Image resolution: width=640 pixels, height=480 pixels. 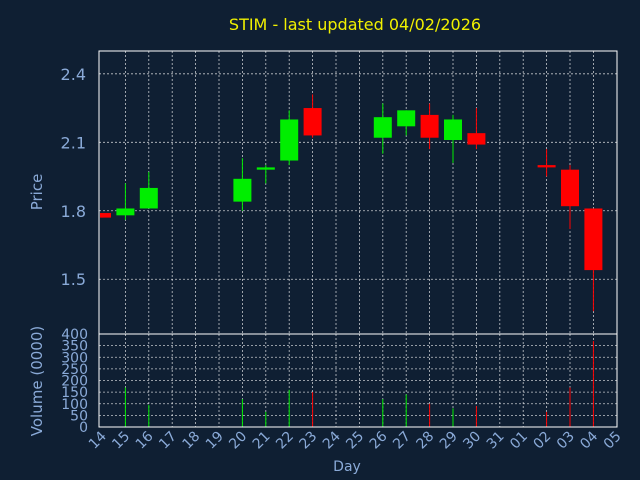 What do you see at coordinates (83, 428) in the screenshot?
I see `volume-tick-label: 0` at bounding box center [83, 428].